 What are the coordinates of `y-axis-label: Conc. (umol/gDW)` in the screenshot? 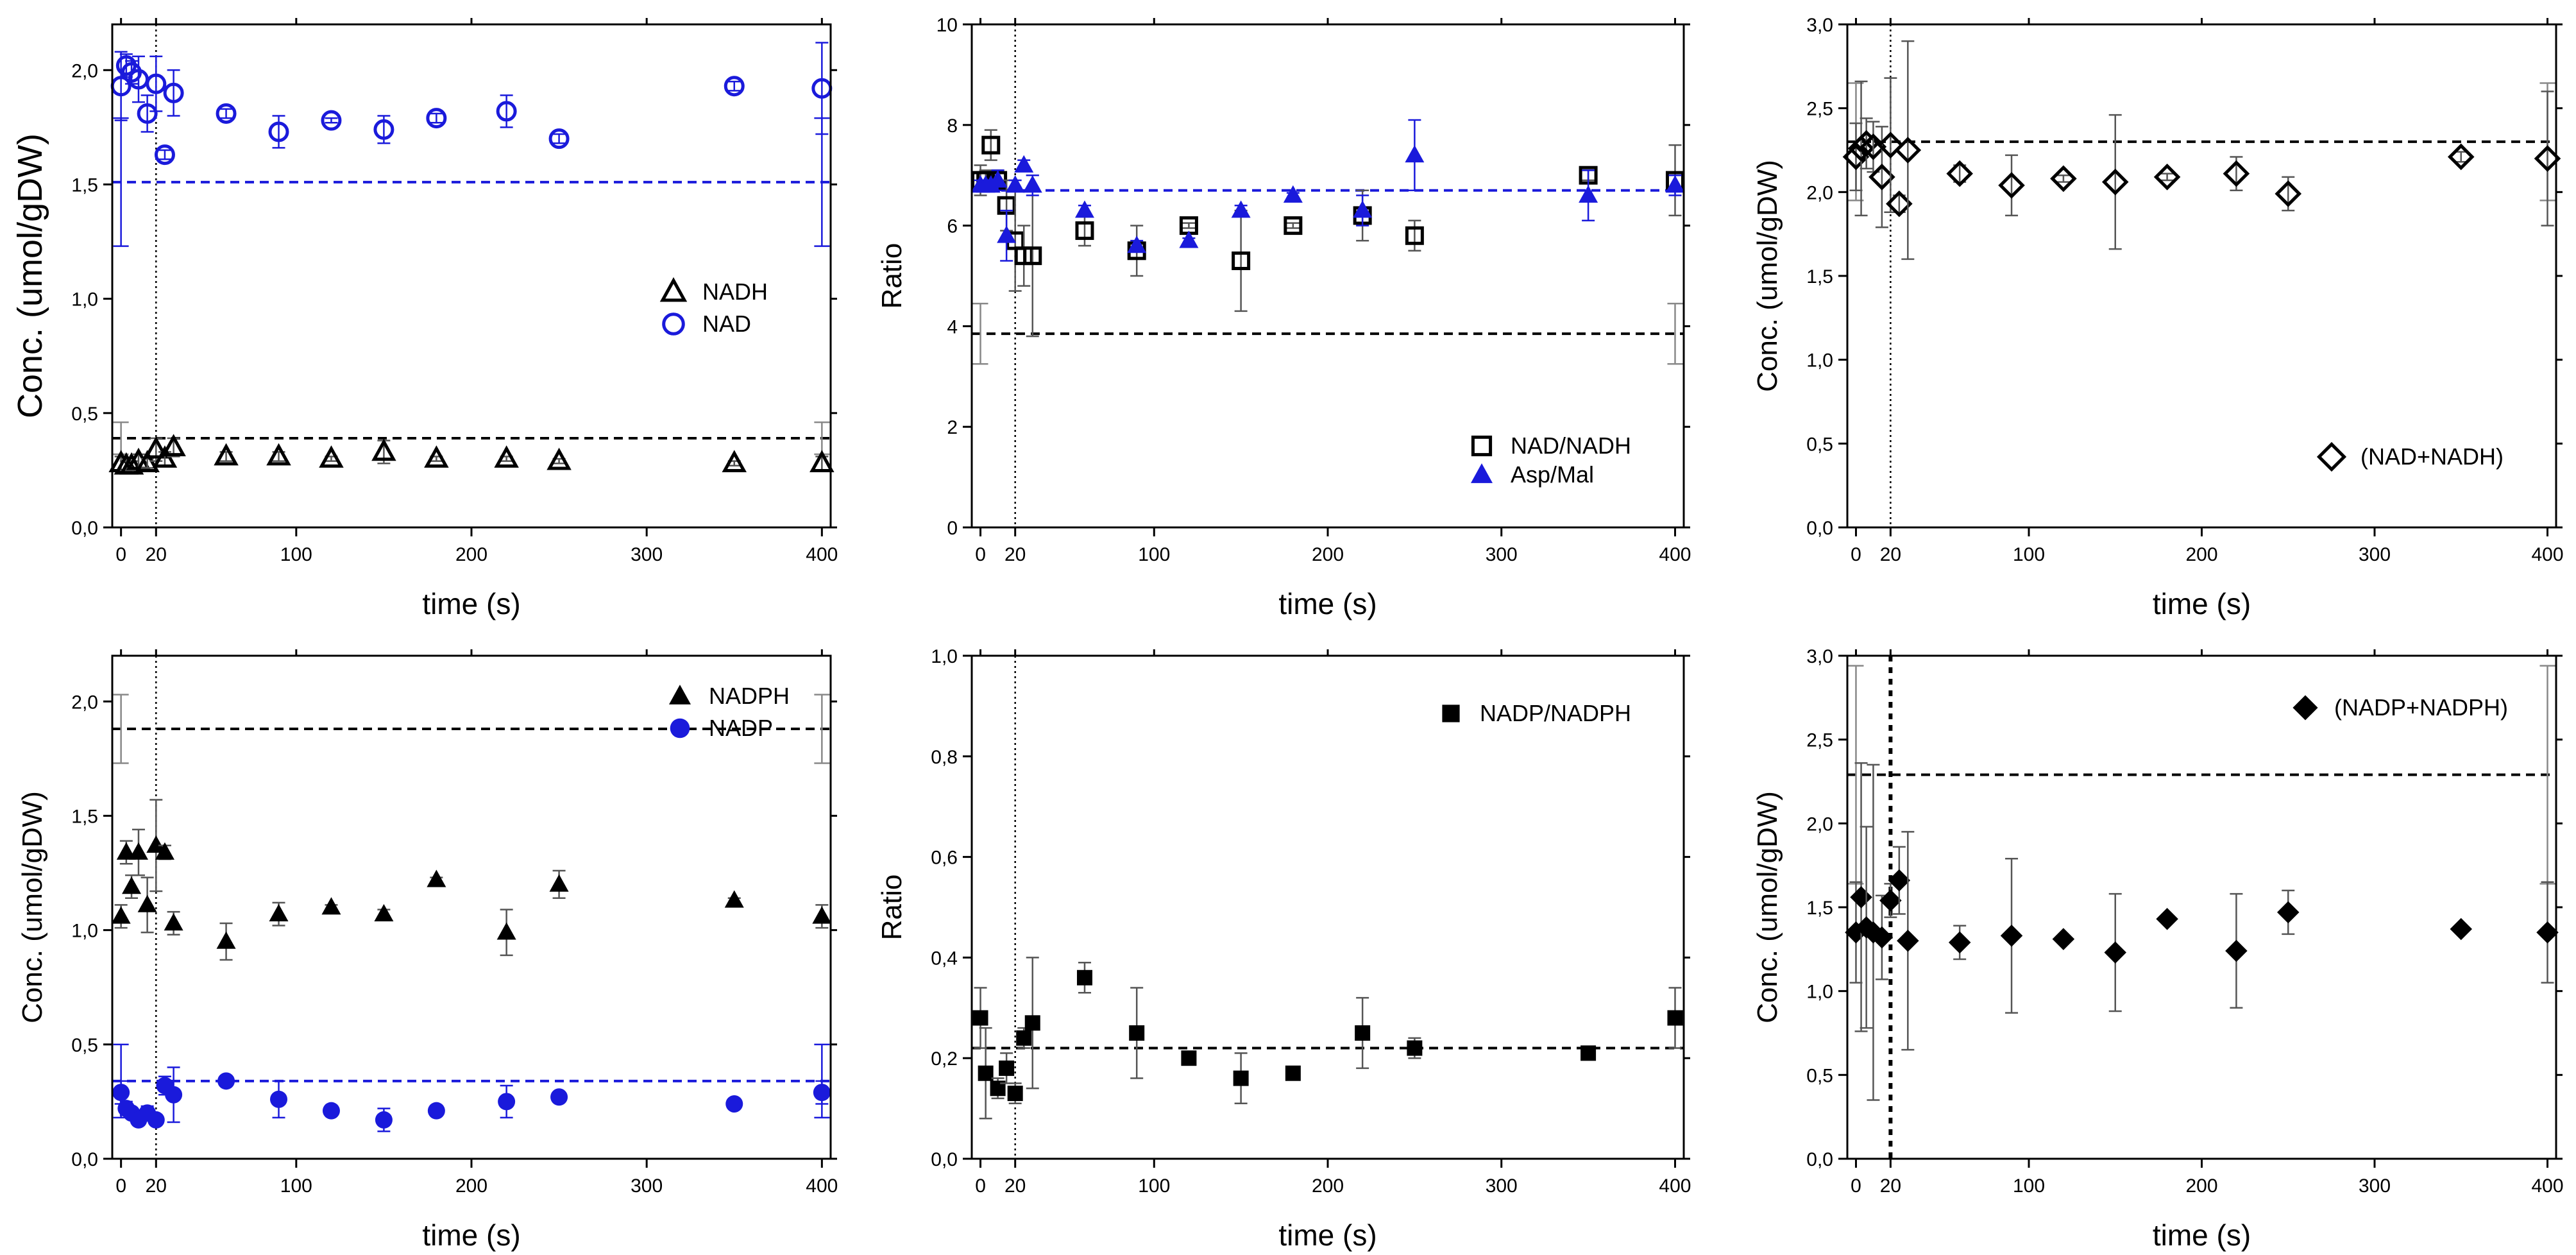 It's located at (1767, 907).